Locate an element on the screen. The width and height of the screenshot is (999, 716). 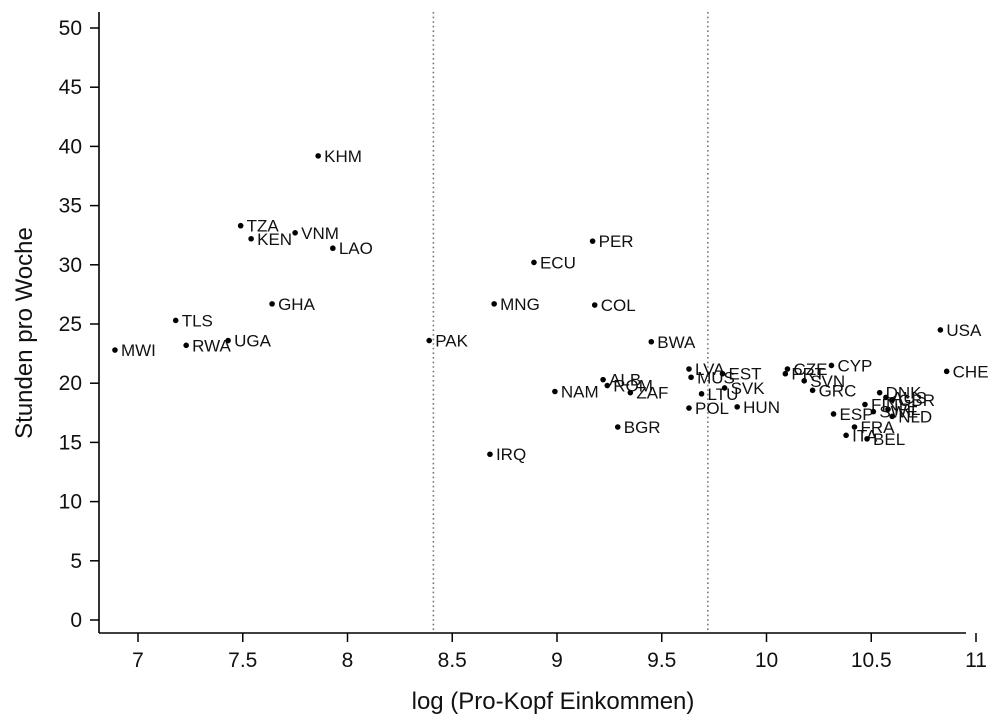
x-tick-label: 7 is located at coordinates (138, 660).